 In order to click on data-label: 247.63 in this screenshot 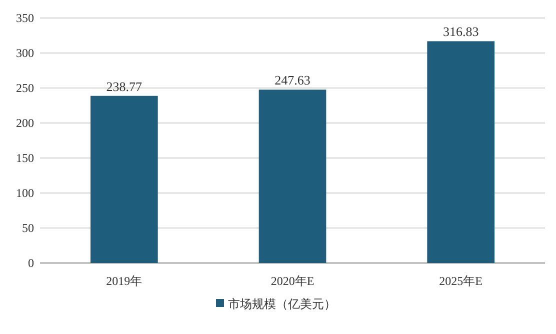, I will do `click(292, 80)`.